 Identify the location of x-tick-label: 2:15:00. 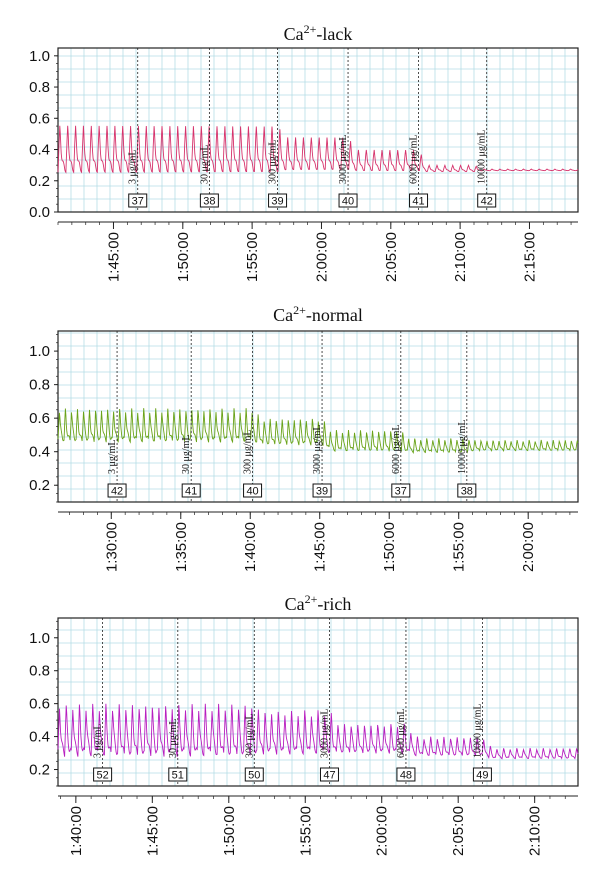
(529, 257).